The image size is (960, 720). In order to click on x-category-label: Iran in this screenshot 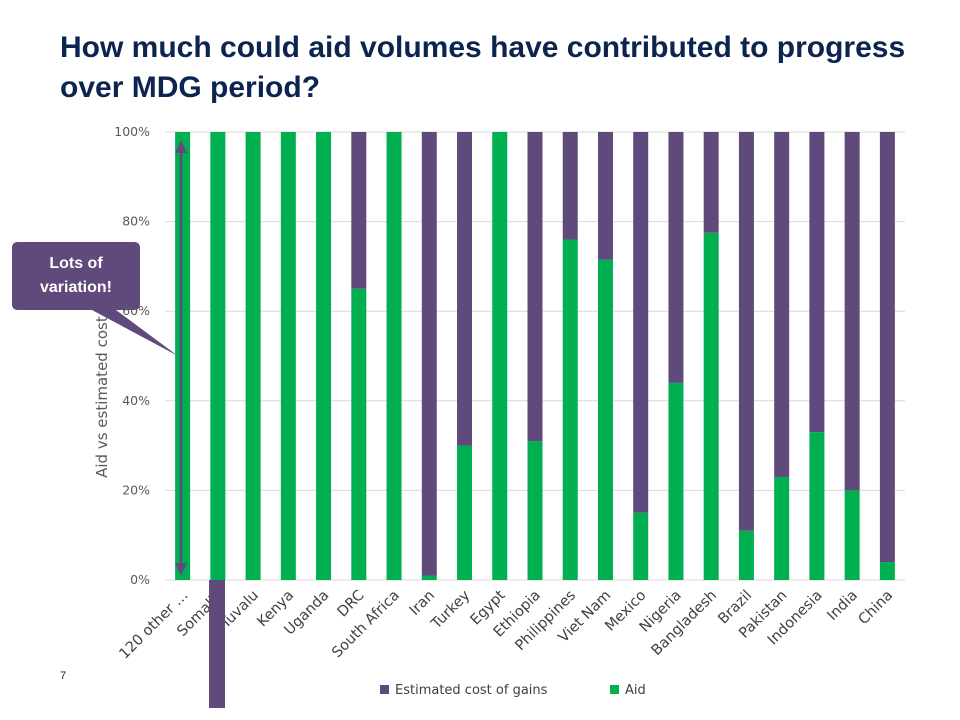, I will do `click(422, 603)`.